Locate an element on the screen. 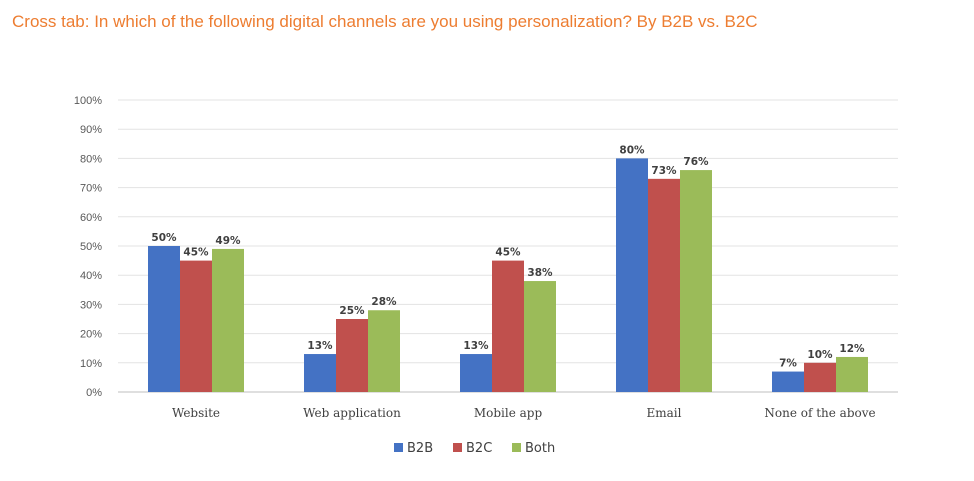 This screenshot has height=481, width=974. y-tick-label: 100% is located at coordinates (88, 101).